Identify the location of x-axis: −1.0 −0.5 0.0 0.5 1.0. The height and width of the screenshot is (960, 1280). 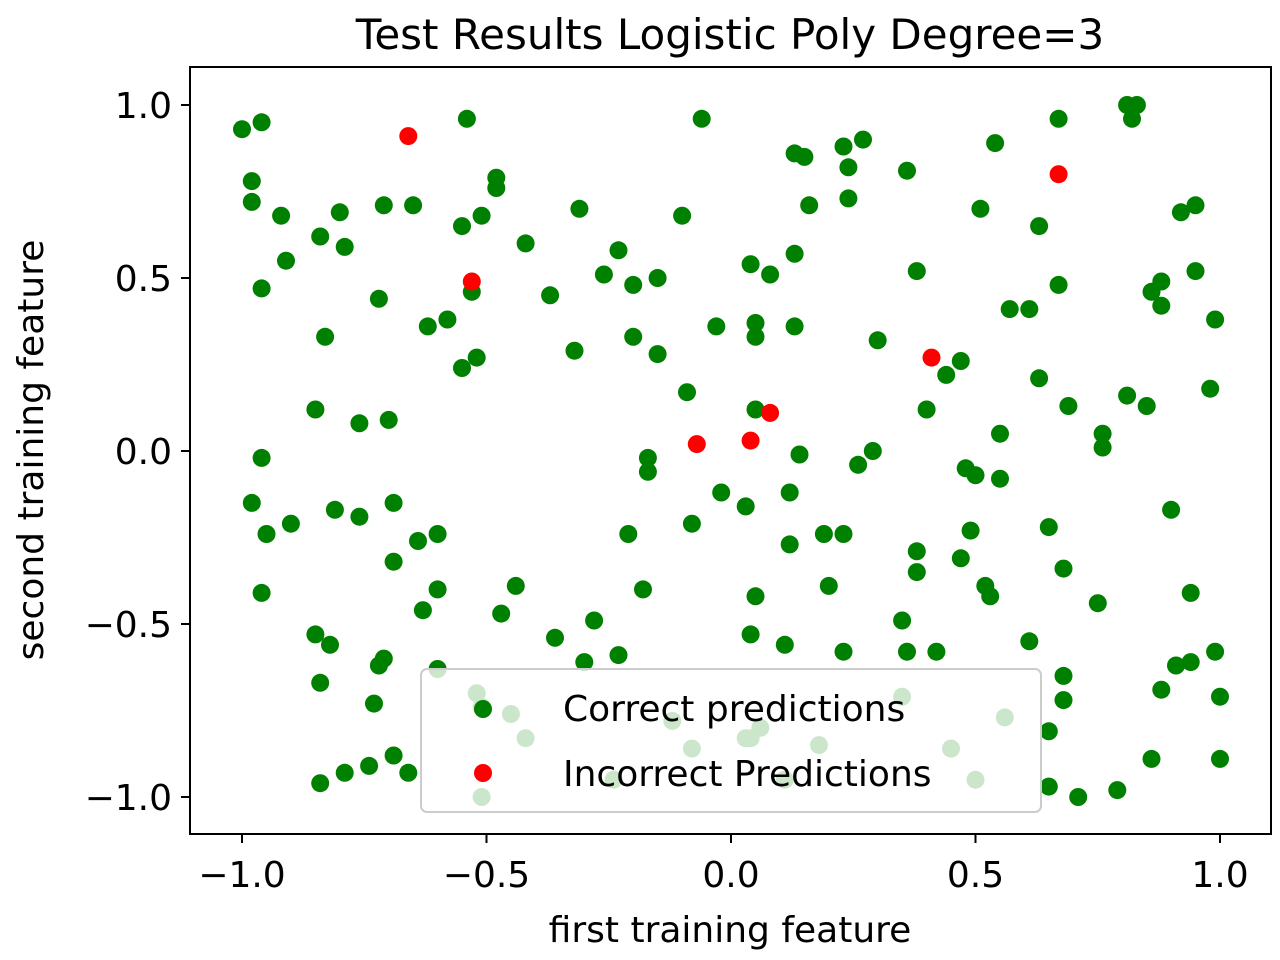
(723, 865).